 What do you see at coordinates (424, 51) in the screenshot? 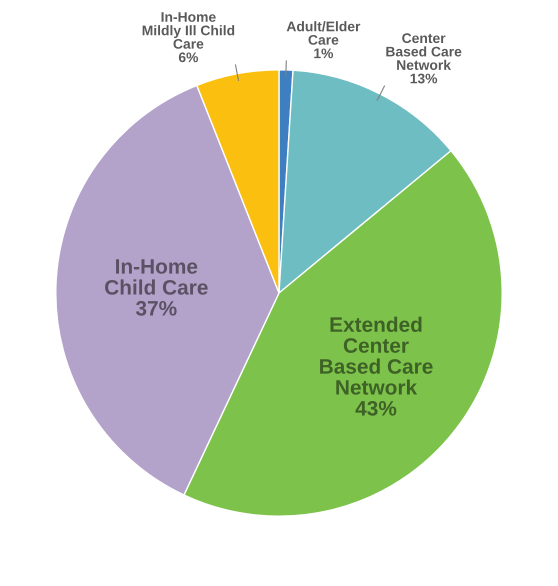
I see `slice-label: Center Based Care Network` at bounding box center [424, 51].